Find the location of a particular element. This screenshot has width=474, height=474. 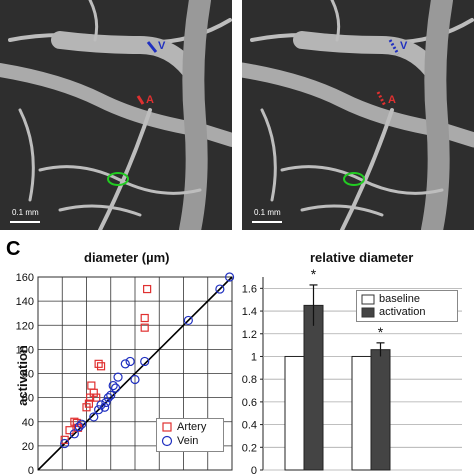

scatter-y-tick-label: 160 is located at coordinates (25, 278).